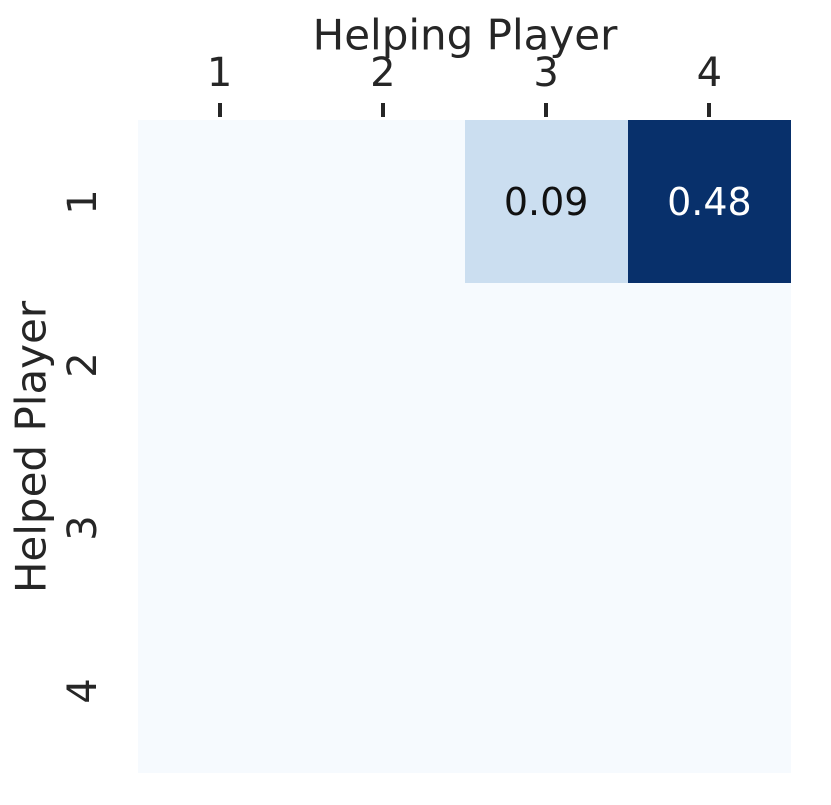 The width and height of the screenshot is (831, 805). I want to click on heatmap-cell-r3c3, so click(546, 528).